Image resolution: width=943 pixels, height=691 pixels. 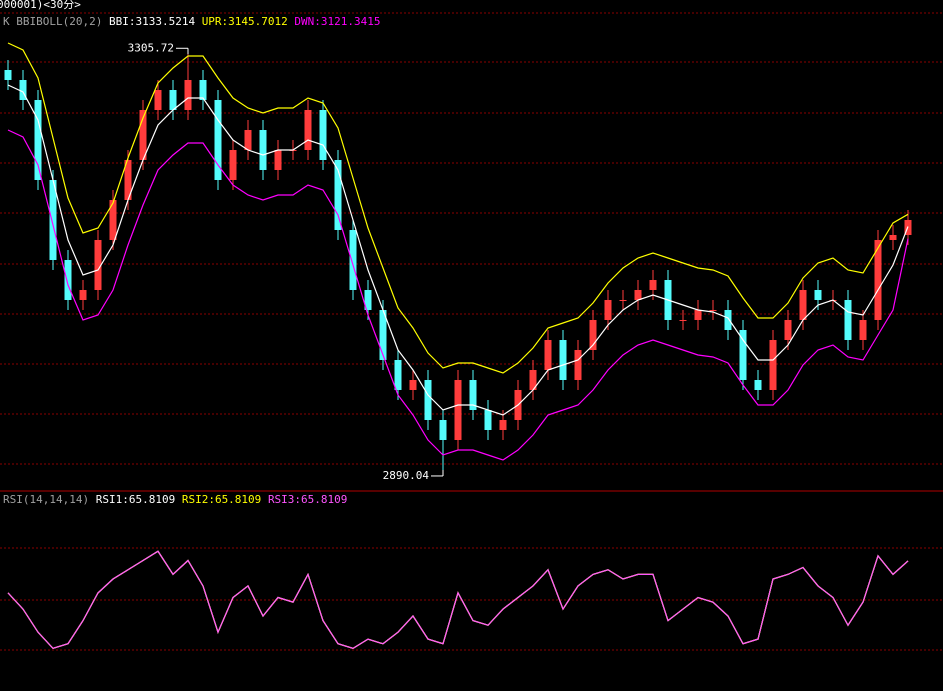 What do you see at coordinates (245, 21) in the screenshot?
I see `legend-entry: UPR:3145.7012` at bounding box center [245, 21].